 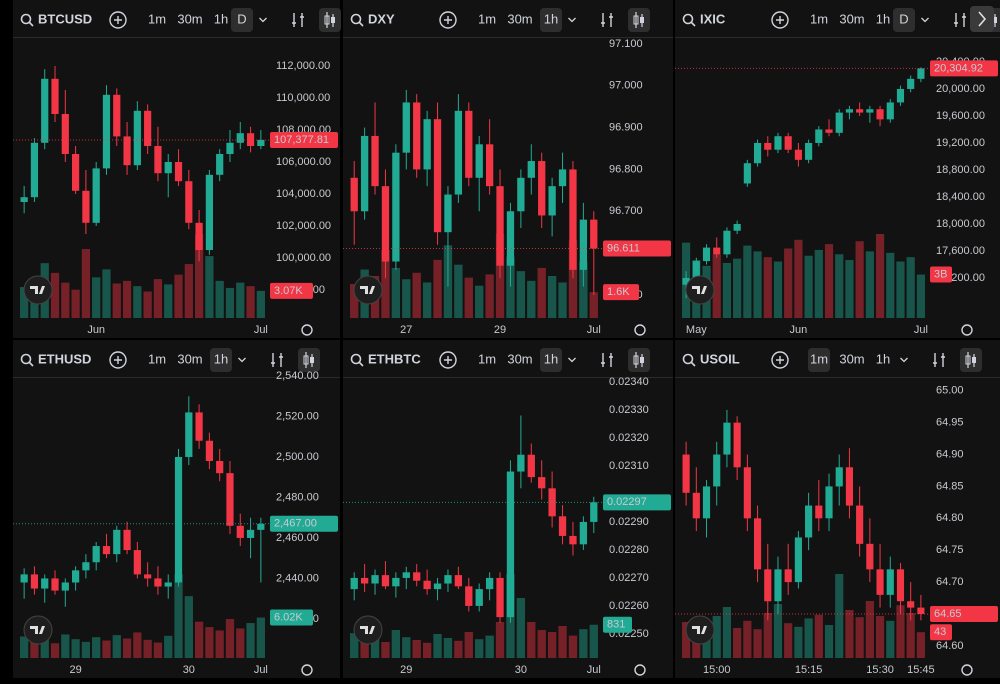 I want to click on symbol-name: ETHBTC, so click(x=394, y=358).